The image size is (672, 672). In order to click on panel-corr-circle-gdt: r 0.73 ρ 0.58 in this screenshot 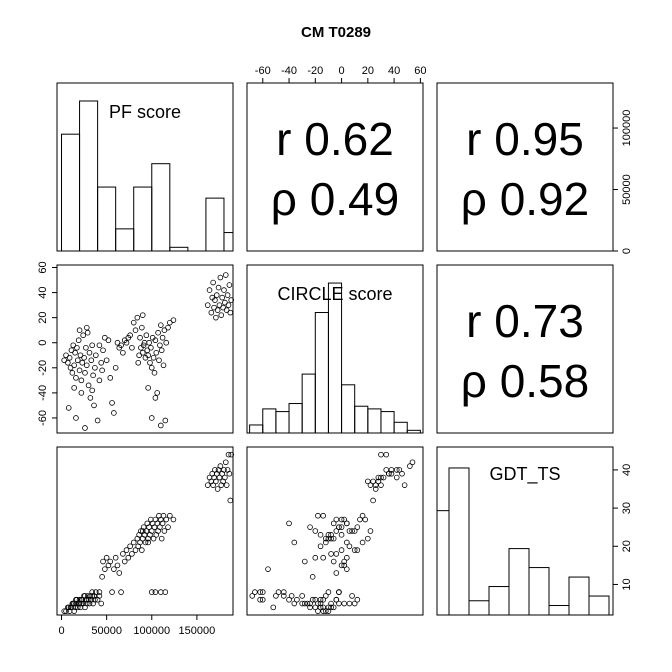, I will do `click(525, 349)`.